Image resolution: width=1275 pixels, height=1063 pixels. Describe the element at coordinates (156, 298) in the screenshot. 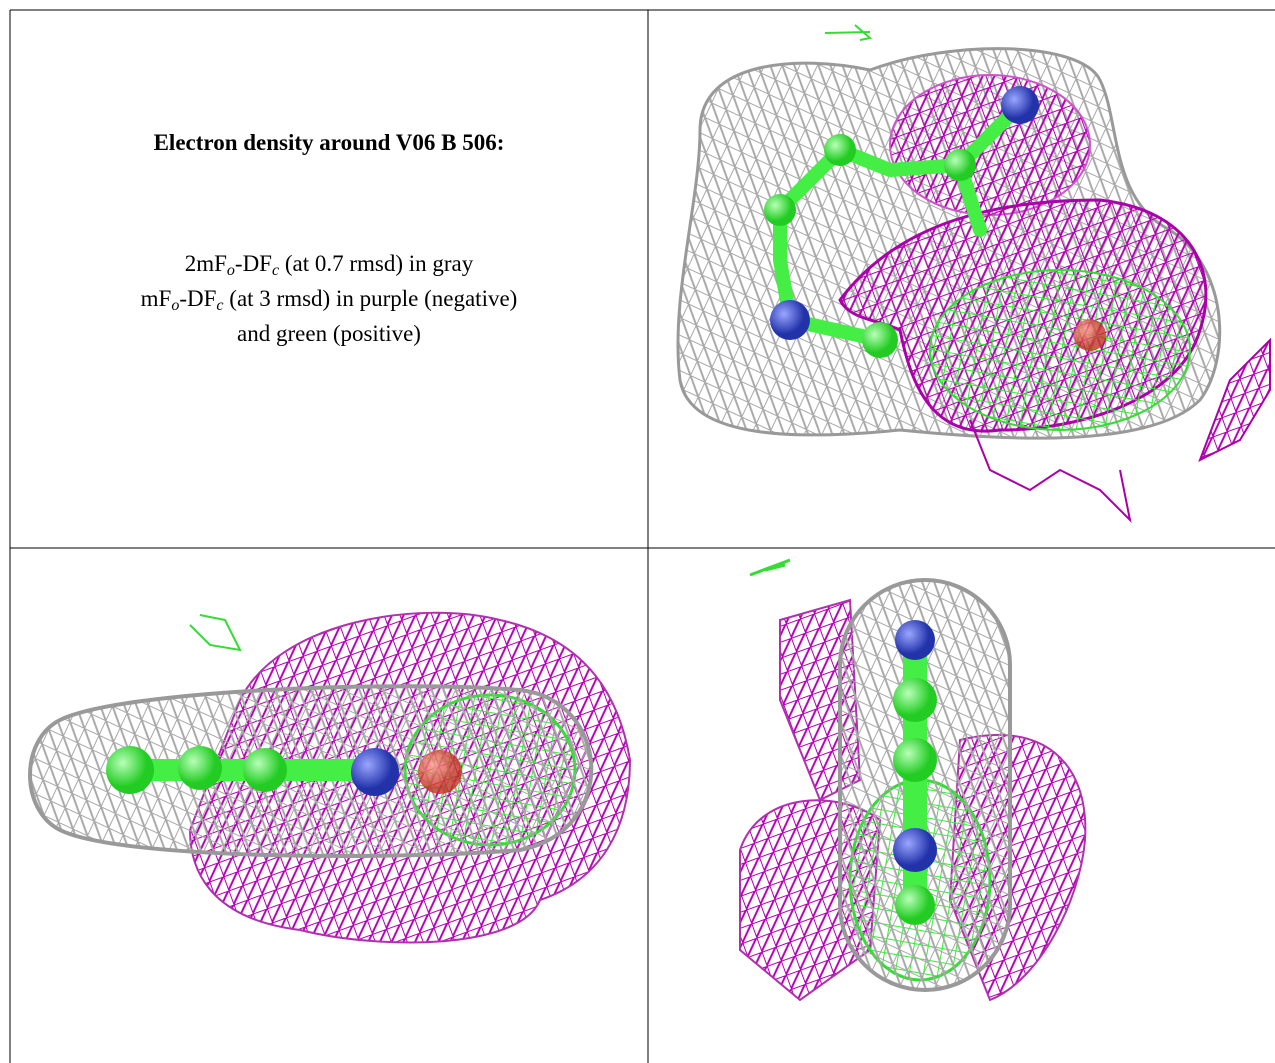

I see `text-run: mF` at that location.